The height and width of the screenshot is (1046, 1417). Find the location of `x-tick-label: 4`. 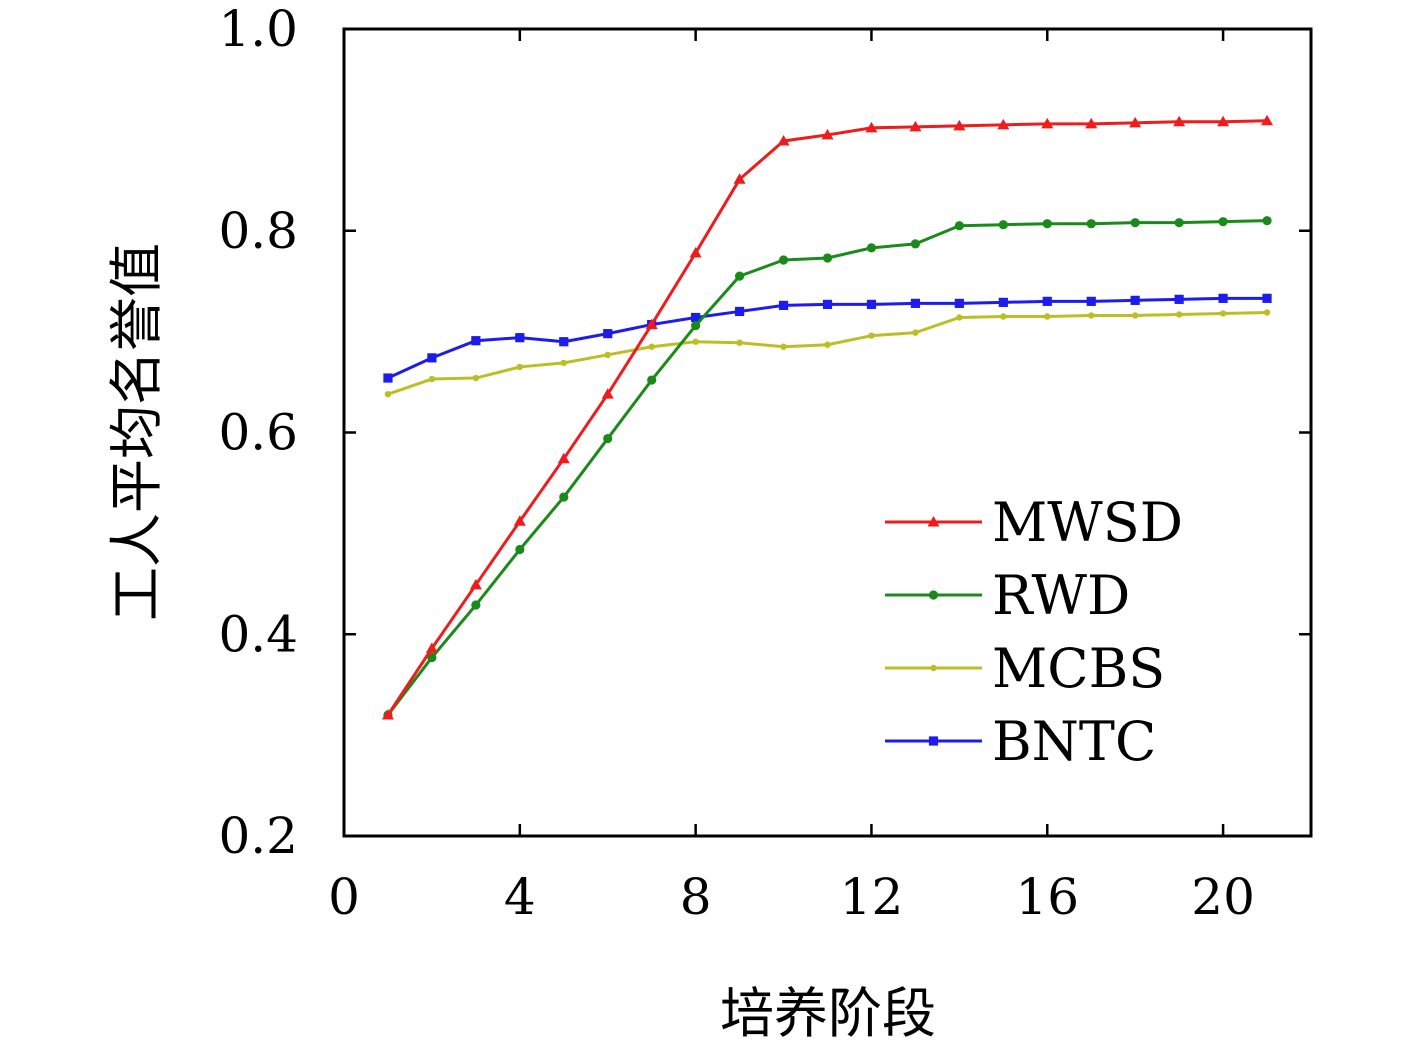

x-tick-label: 4 is located at coordinates (520, 897).